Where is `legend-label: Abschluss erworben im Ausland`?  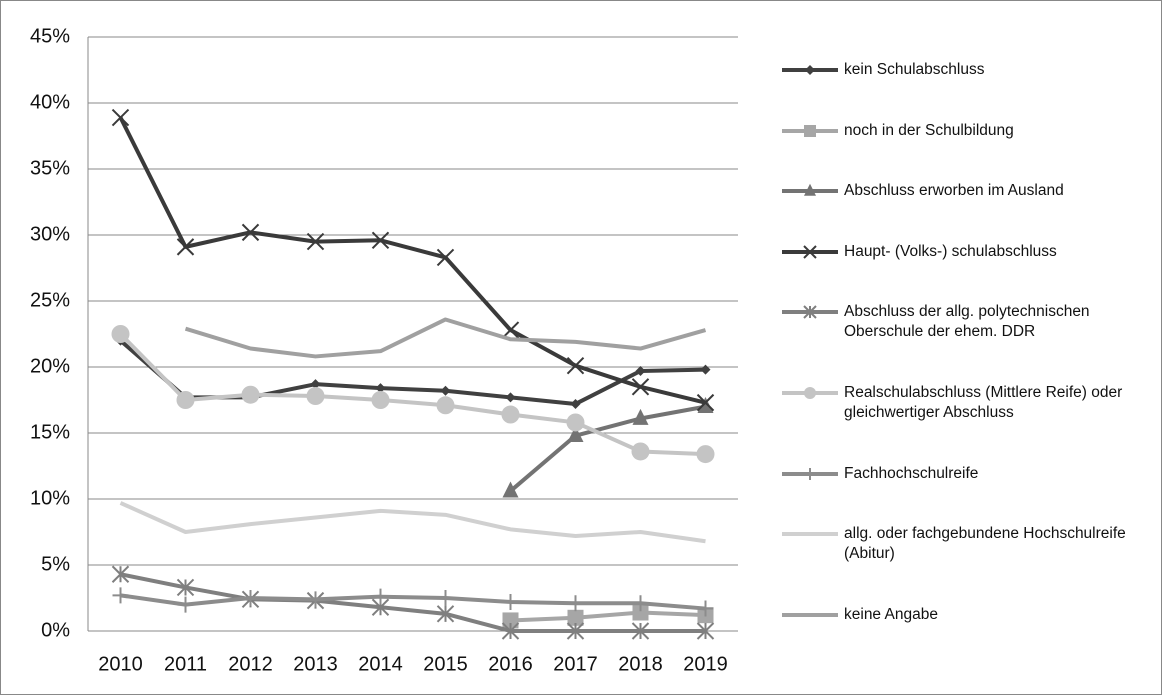 legend-label: Abschluss erworben im Ausland is located at coordinates (954, 191).